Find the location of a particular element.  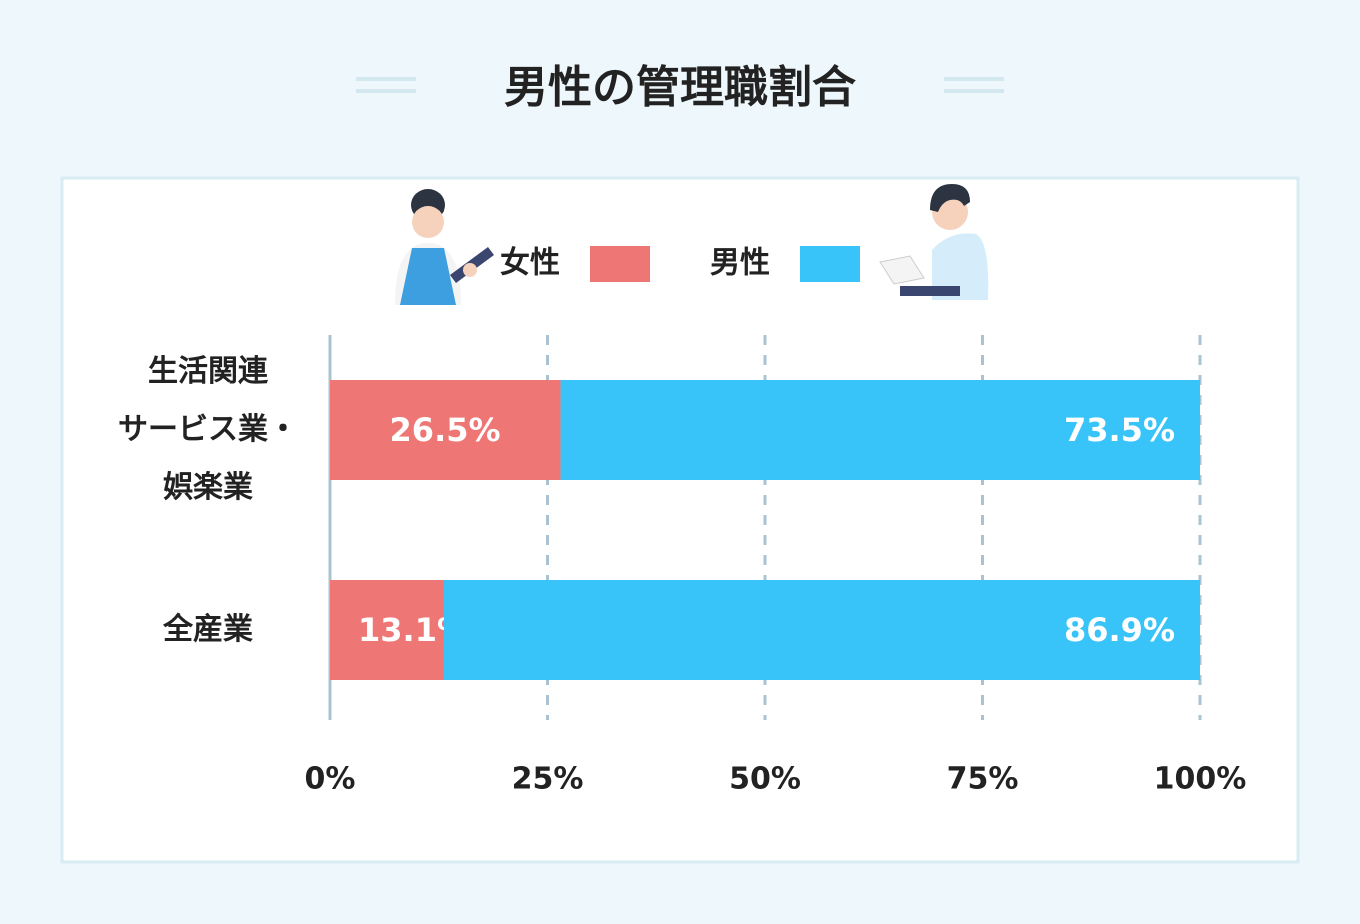

y-tick-label: 生活関連サービス業・娯楽業 is located at coordinates (208, 429).